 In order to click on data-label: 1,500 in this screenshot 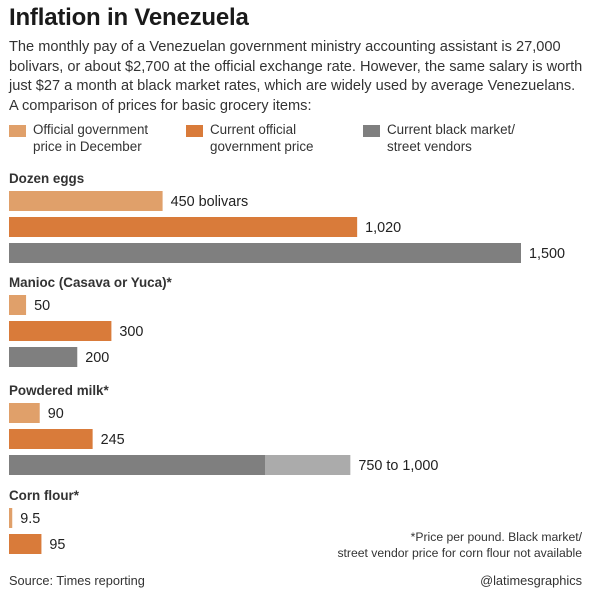, I will do `click(547, 254)`.